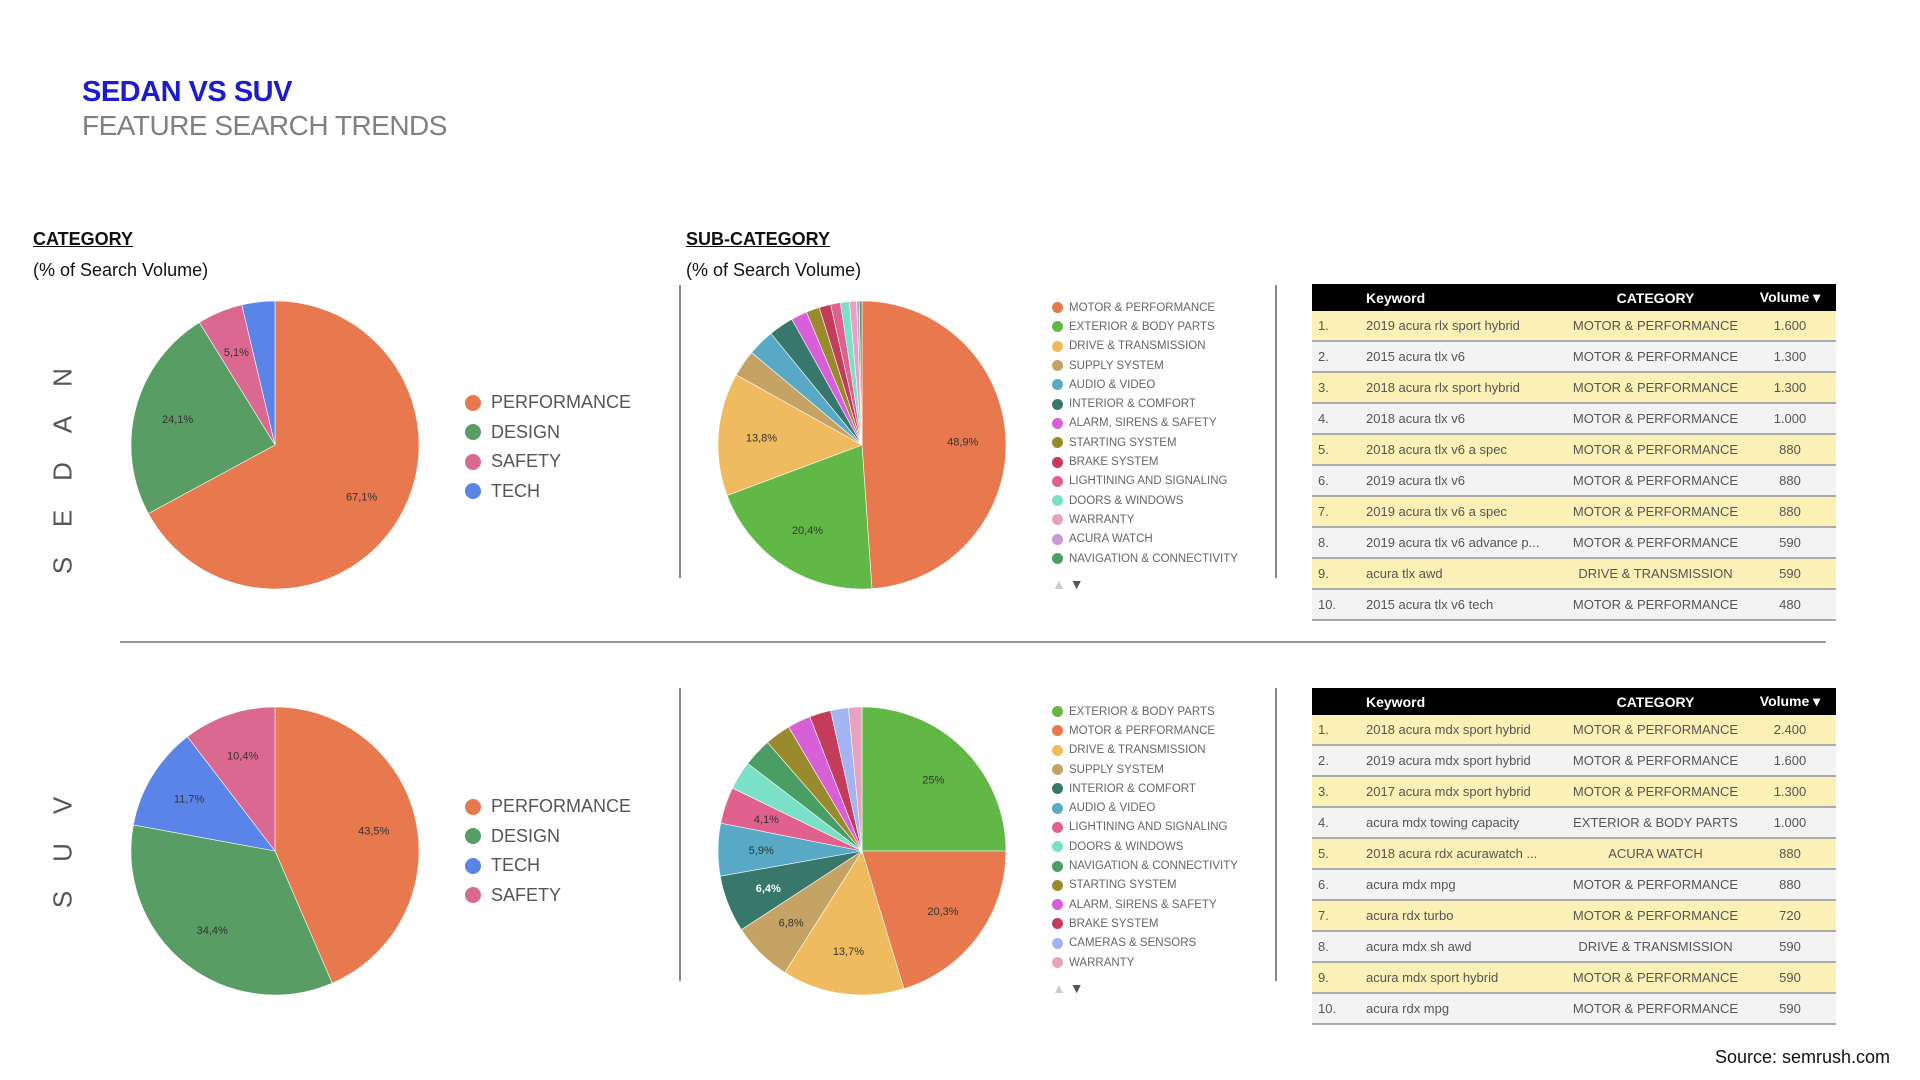 This screenshot has width=1920, height=1080. I want to click on row-index: 4., so click(1338, 419).